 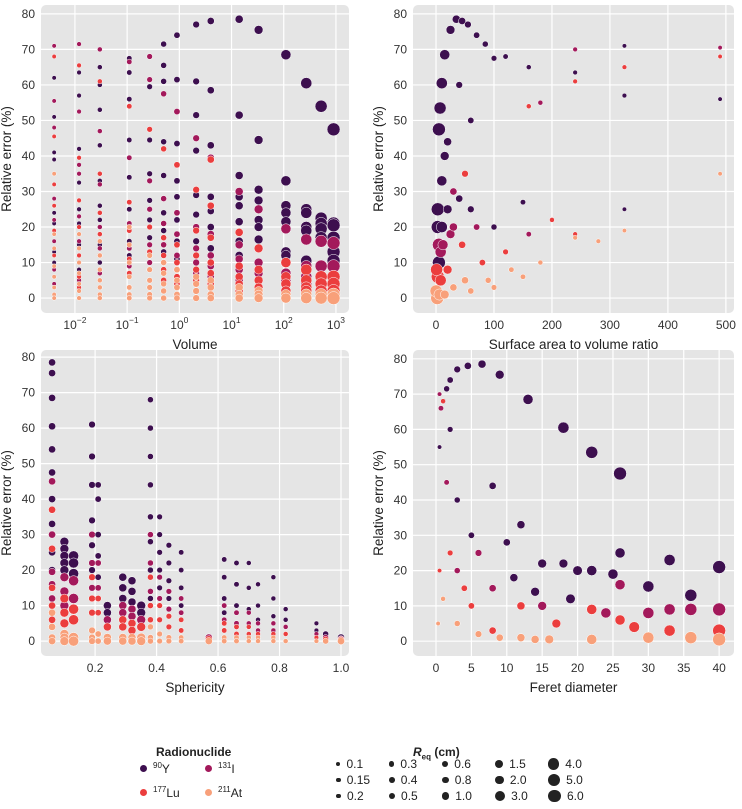 What do you see at coordinates (127, 323) in the screenshot?
I see `x-tick-label: 10−1` at bounding box center [127, 323].